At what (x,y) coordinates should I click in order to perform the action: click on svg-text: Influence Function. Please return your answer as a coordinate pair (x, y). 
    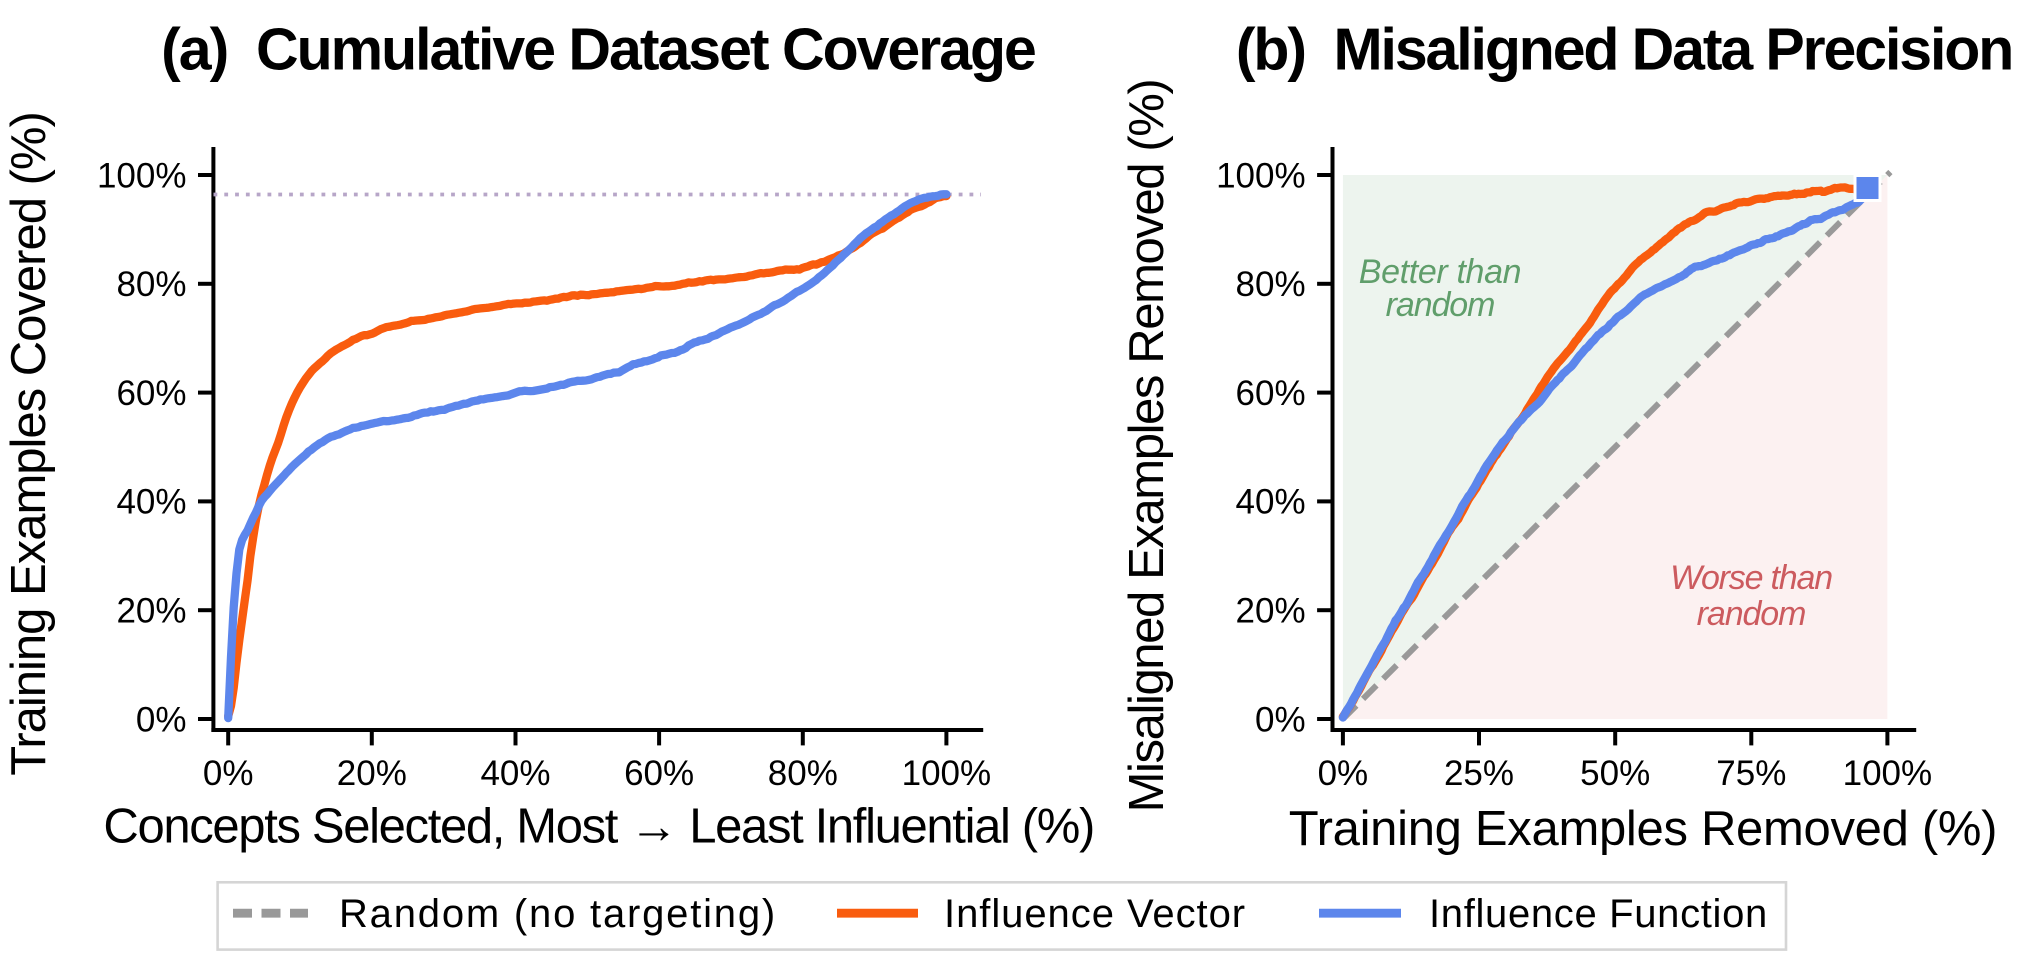
    Looking at the image, I should click on (1598, 914).